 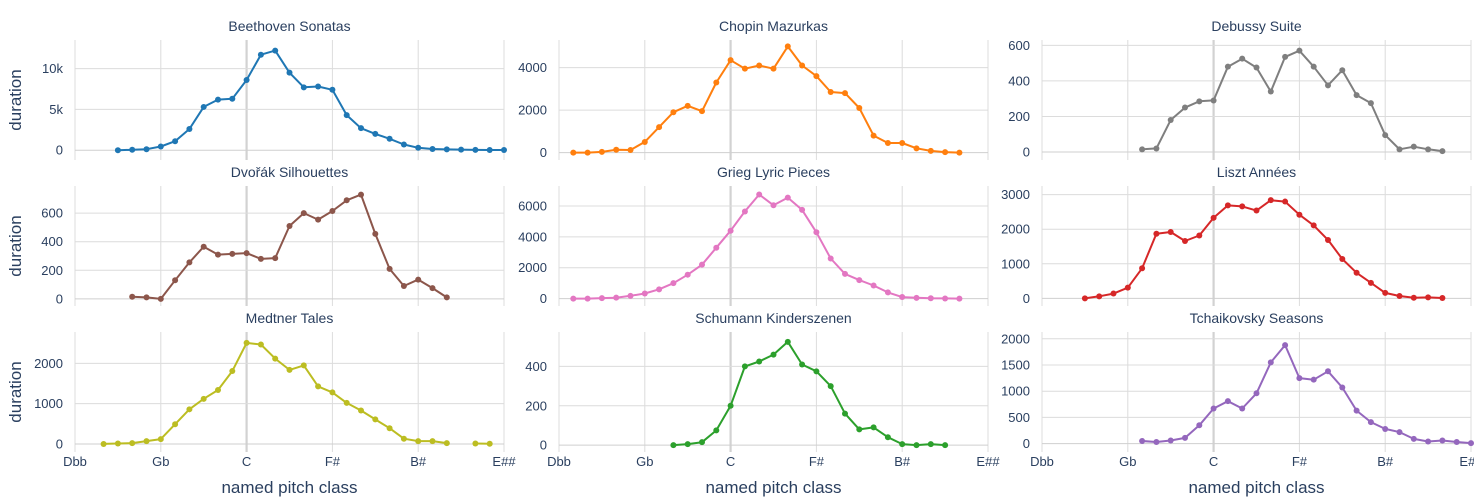 I want to click on y-axis-title: duration, so click(x=15, y=99).